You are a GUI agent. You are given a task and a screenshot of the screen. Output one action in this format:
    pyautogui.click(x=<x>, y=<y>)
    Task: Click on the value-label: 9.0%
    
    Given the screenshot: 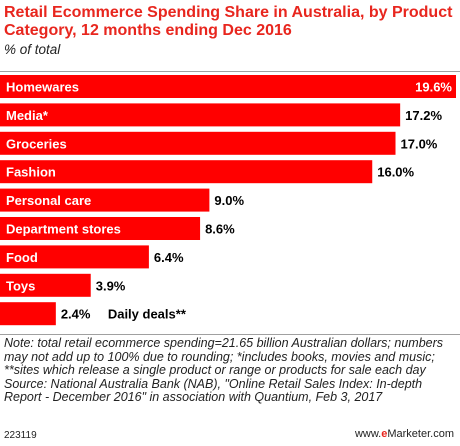 What is the action you would take?
    pyautogui.click(x=229, y=200)
    